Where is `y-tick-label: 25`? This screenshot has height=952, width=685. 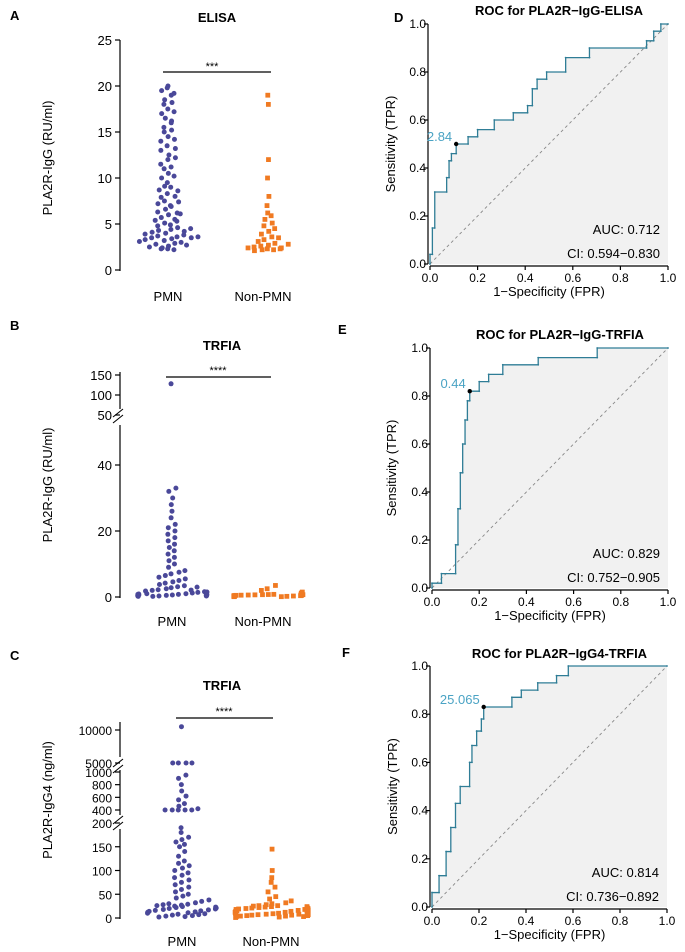
y-tick-label: 25 is located at coordinates (105, 40).